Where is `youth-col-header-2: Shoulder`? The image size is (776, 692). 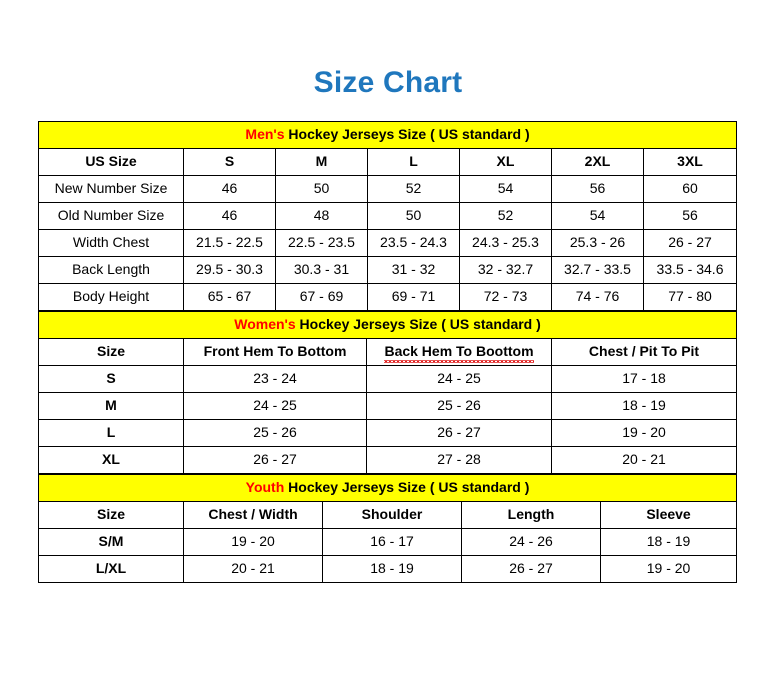
youth-col-header-2: Shoulder is located at coordinates (392, 515).